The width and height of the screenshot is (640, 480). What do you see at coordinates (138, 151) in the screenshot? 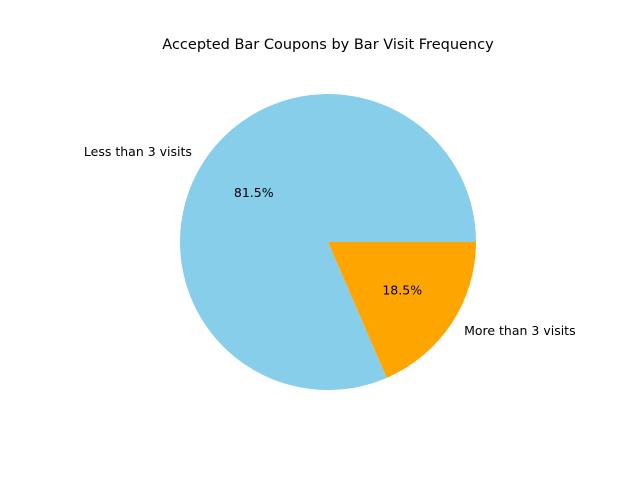
I see `slice-label: Less than 3 visits` at bounding box center [138, 151].